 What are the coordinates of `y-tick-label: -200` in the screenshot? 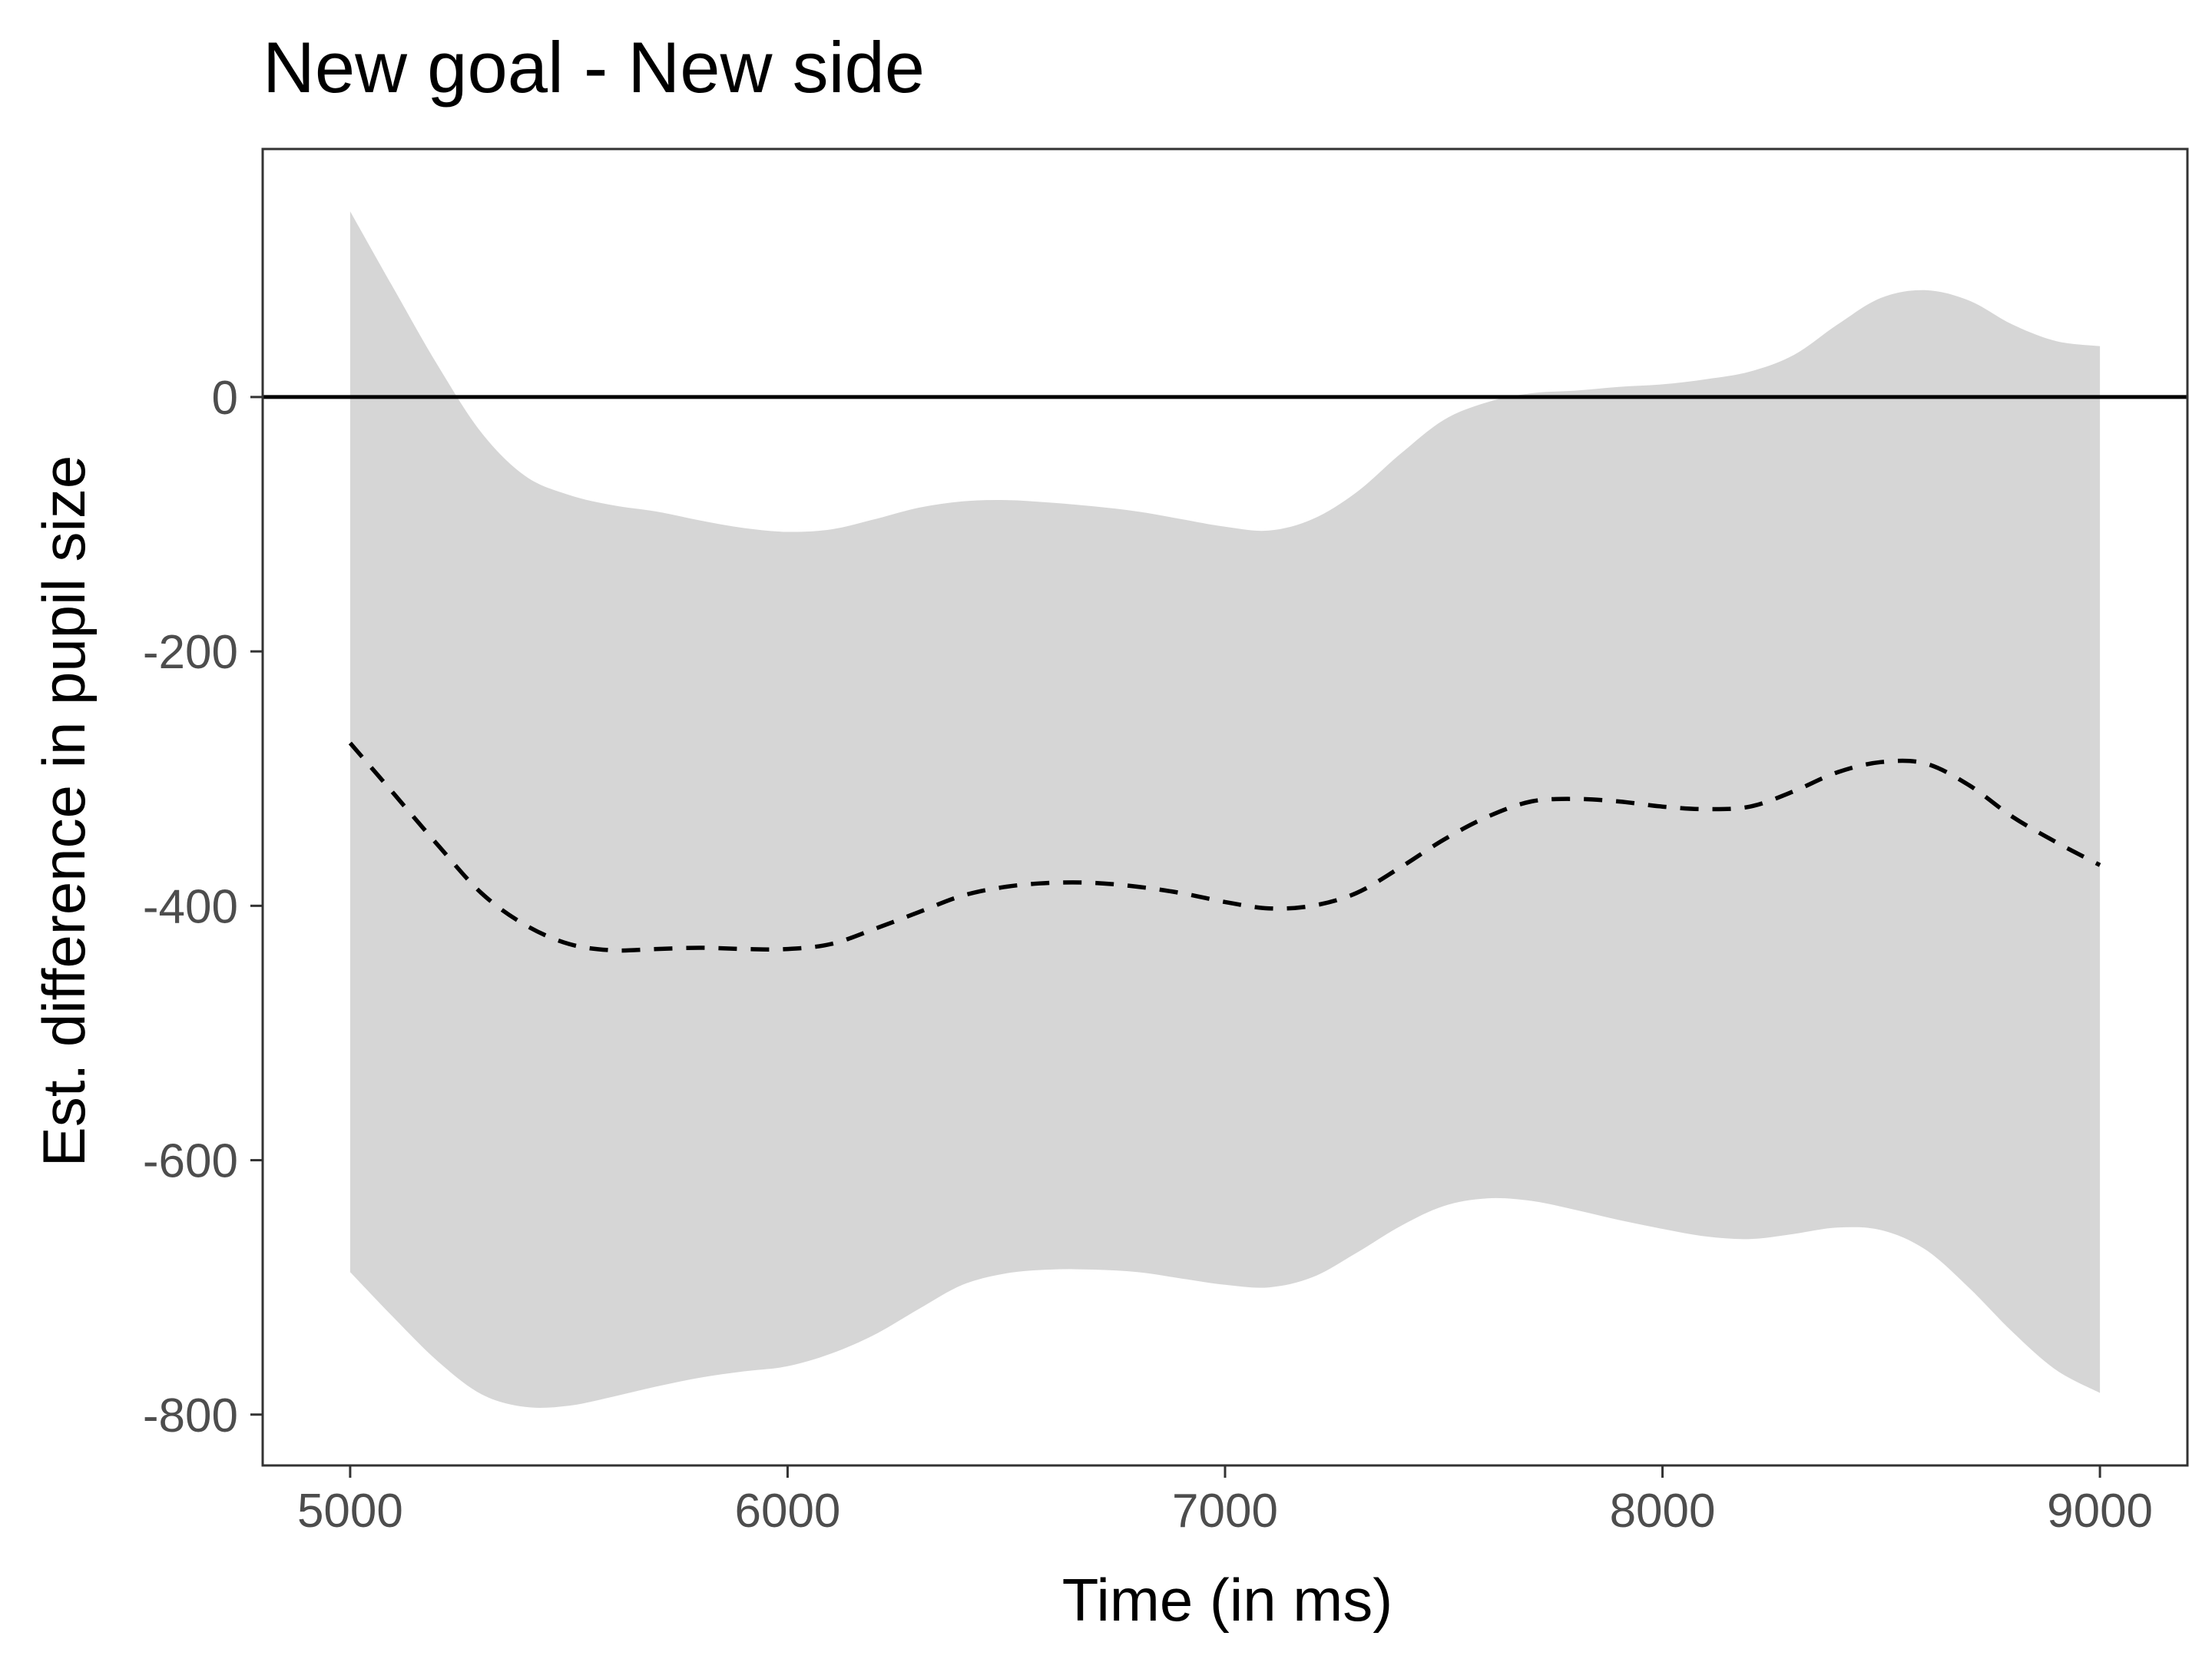 It's located at (191, 653).